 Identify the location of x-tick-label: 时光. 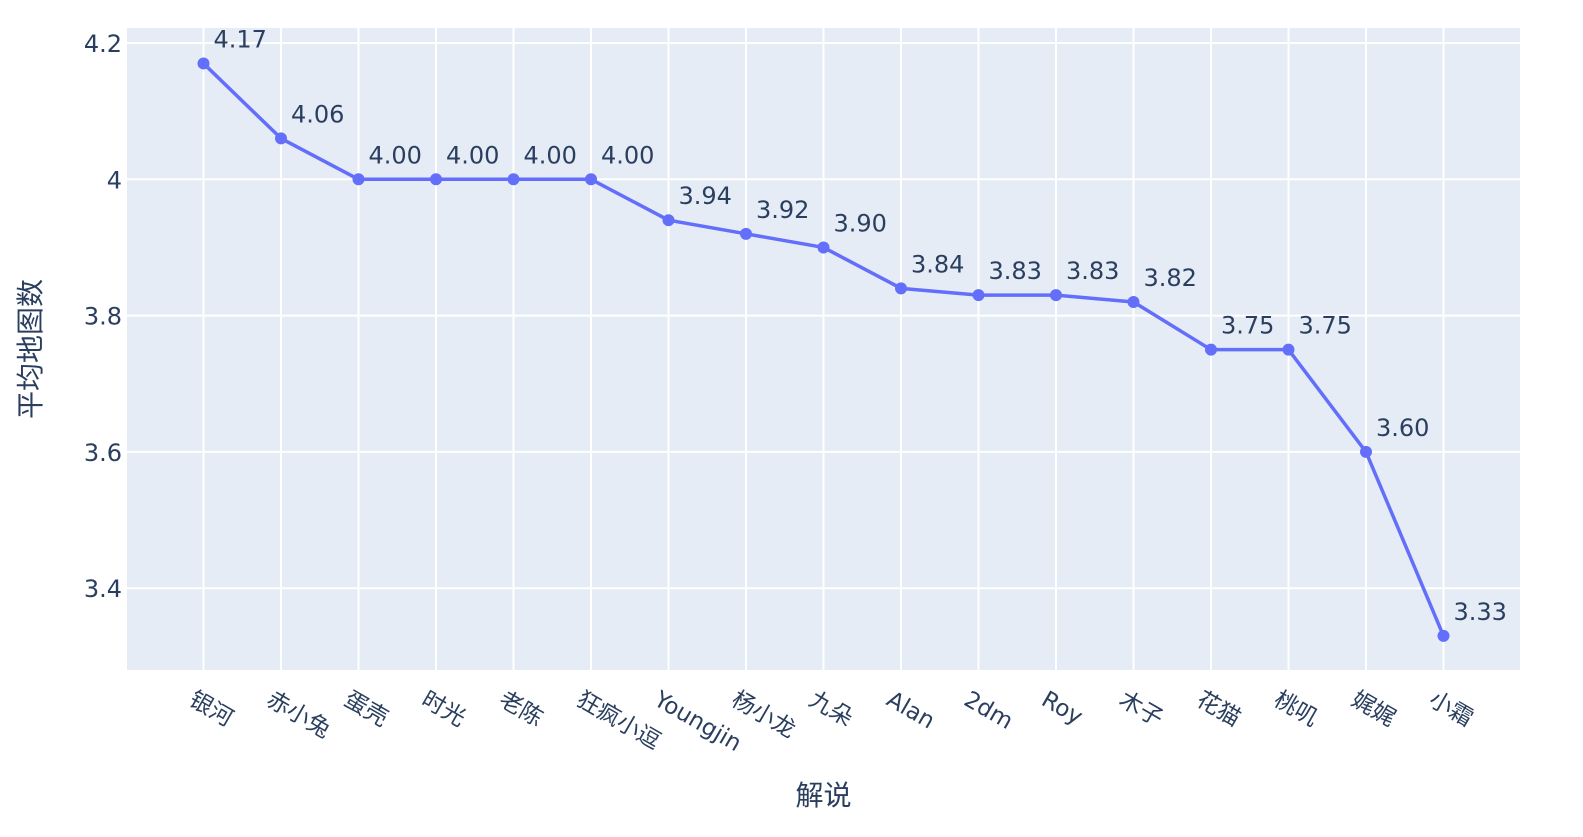
(443, 710).